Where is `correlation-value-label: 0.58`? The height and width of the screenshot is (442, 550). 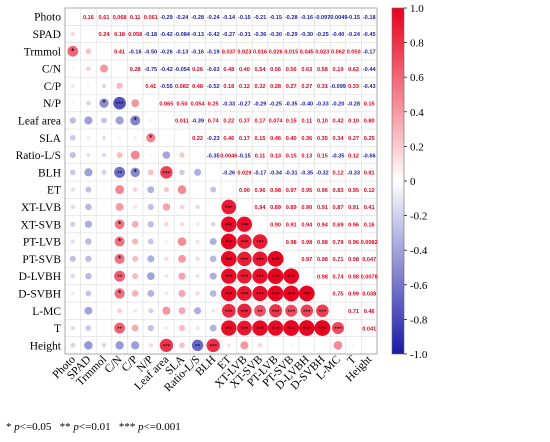
correlation-value-label: 0.58 is located at coordinates (322, 70).